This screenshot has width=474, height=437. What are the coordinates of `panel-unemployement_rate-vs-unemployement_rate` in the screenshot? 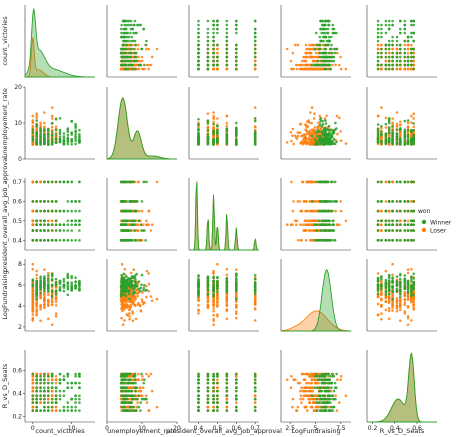 It's located at (141, 123).